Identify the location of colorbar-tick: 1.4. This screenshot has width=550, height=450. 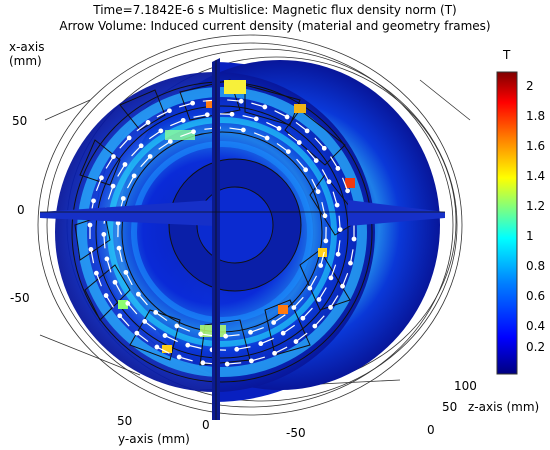
(536, 176).